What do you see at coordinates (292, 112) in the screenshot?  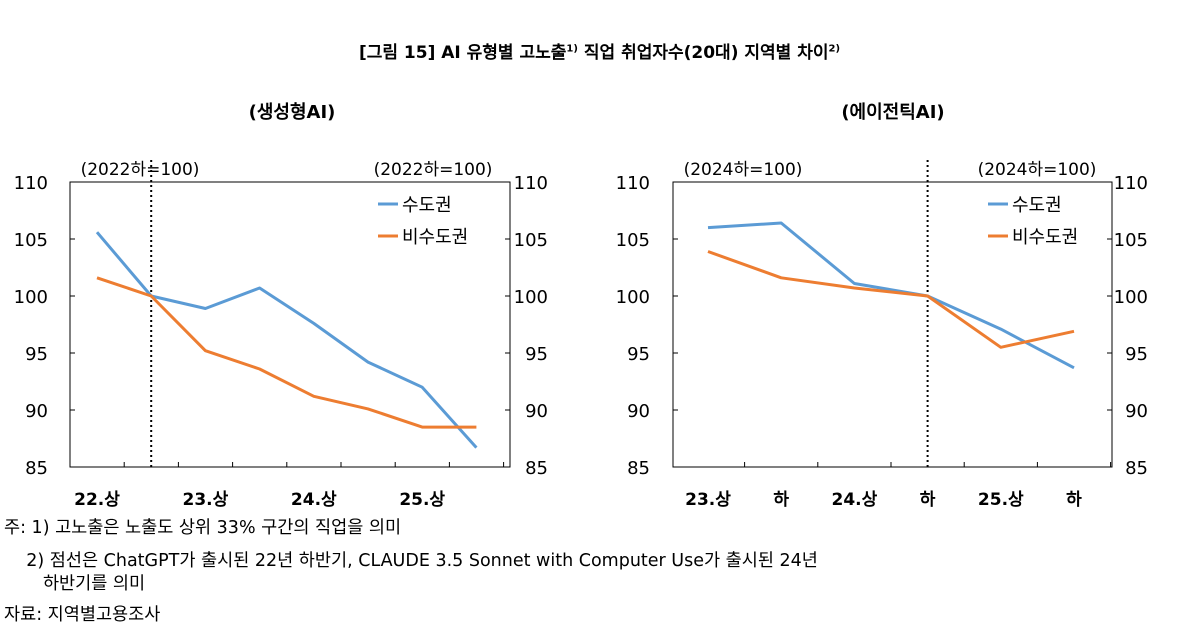 I see `chart1-subtitle: (생성형AI)` at bounding box center [292, 112].